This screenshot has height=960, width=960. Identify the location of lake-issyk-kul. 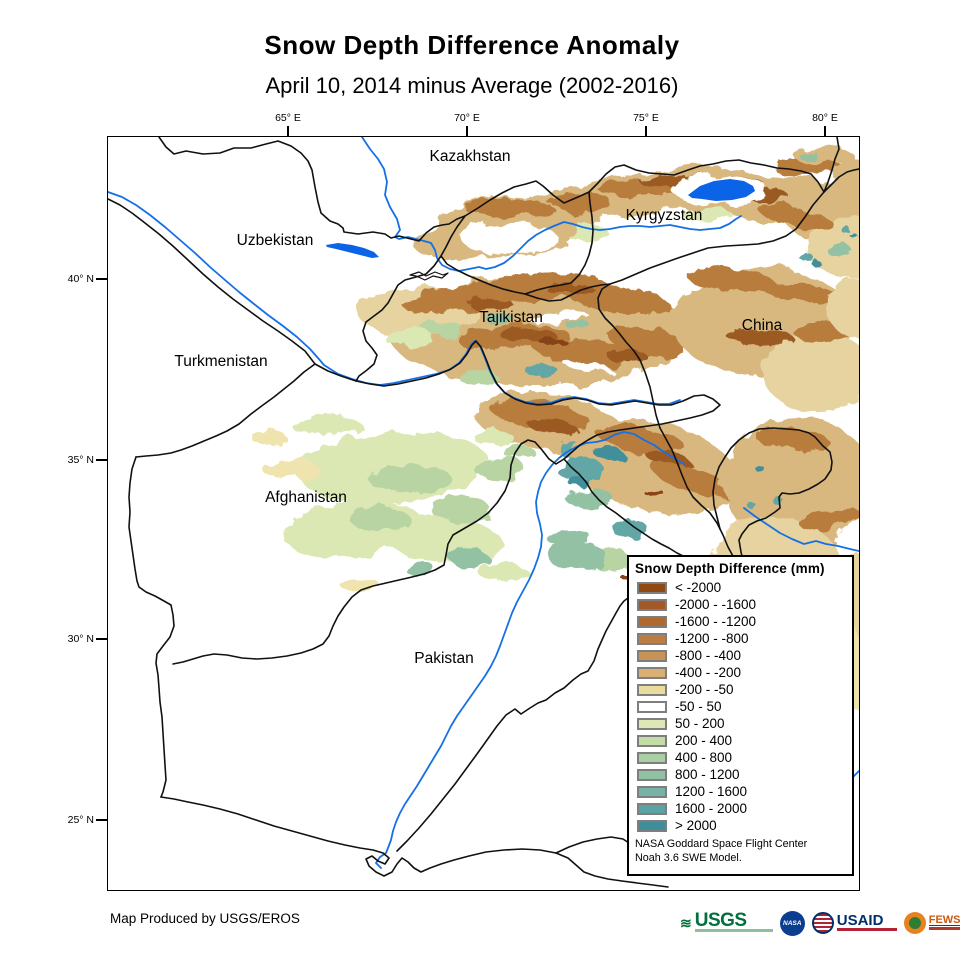
(721, 190).